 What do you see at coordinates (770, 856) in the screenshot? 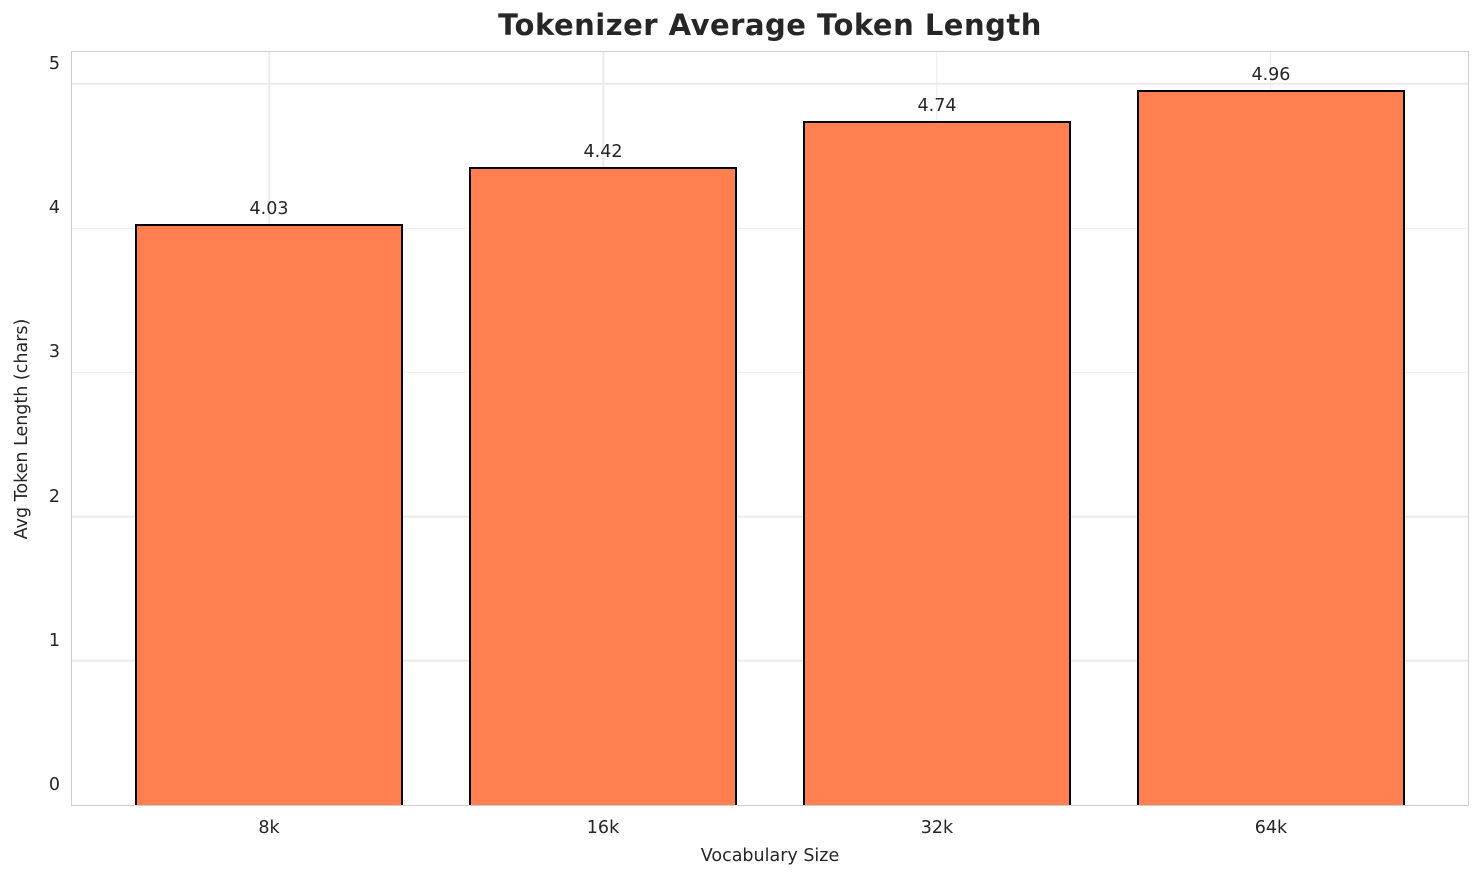
I see `x-axis-label: Vocabulary Size` at bounding box center [770, 856].